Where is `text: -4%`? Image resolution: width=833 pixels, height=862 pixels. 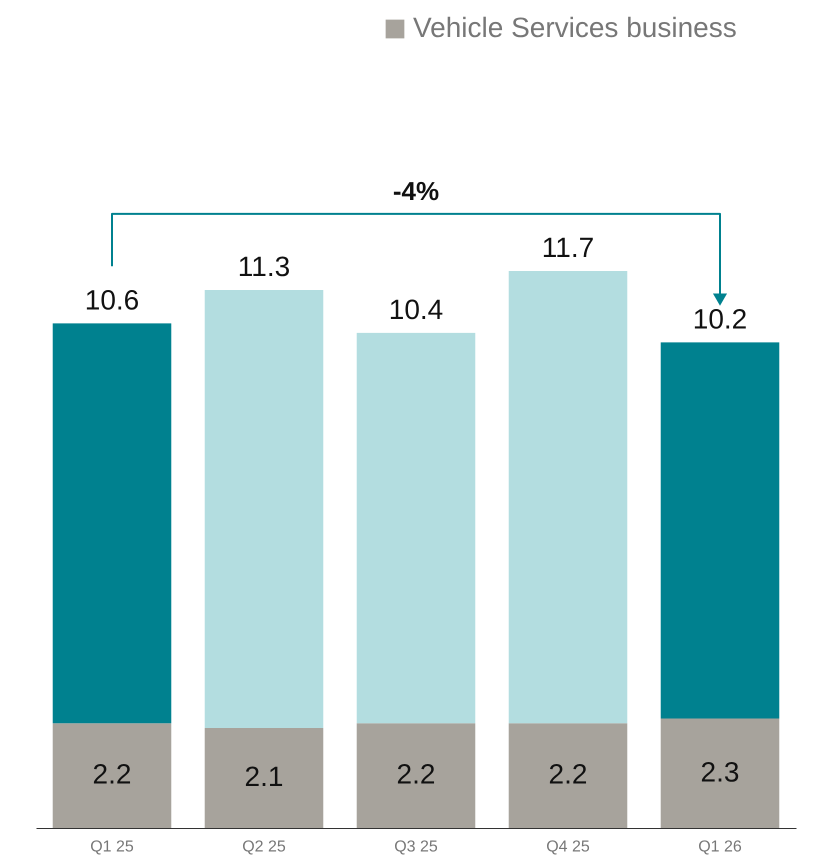
text: -4% is located at coordinates (416, 191).